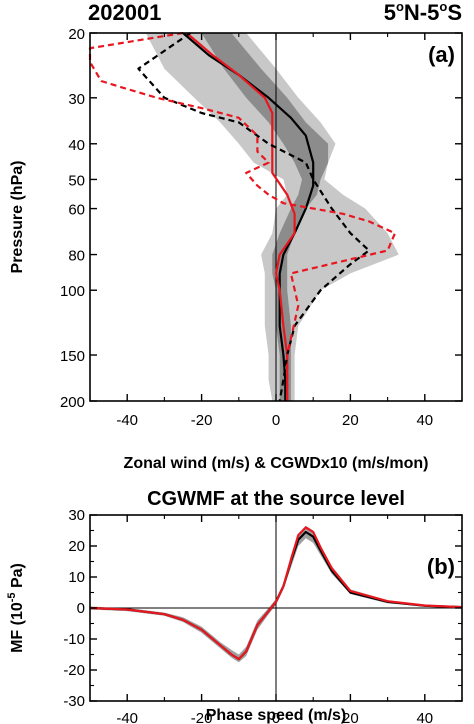 Image resolution: width=474 pixels, height=724 pixels. Describe the element at coordinates (17, 217) in the screenshot. I see `panel-a-ylabel: Pressure (hPa)` at that location.